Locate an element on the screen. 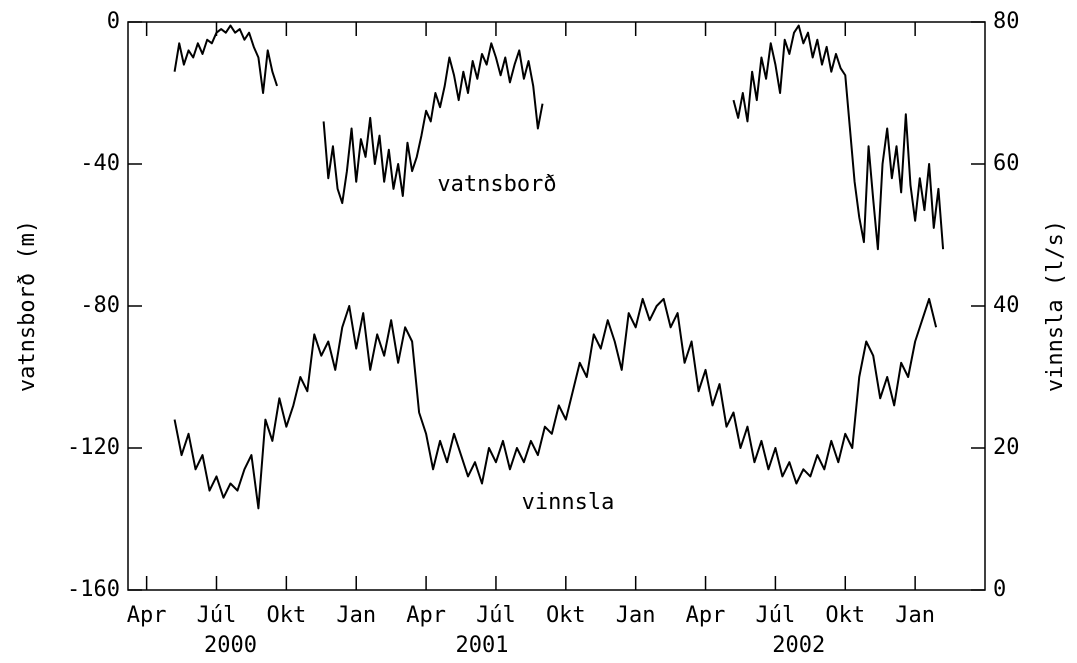 This screenshot has height=663, width=1077. annotation: vatnsborð is located at coordinates (496, 184).